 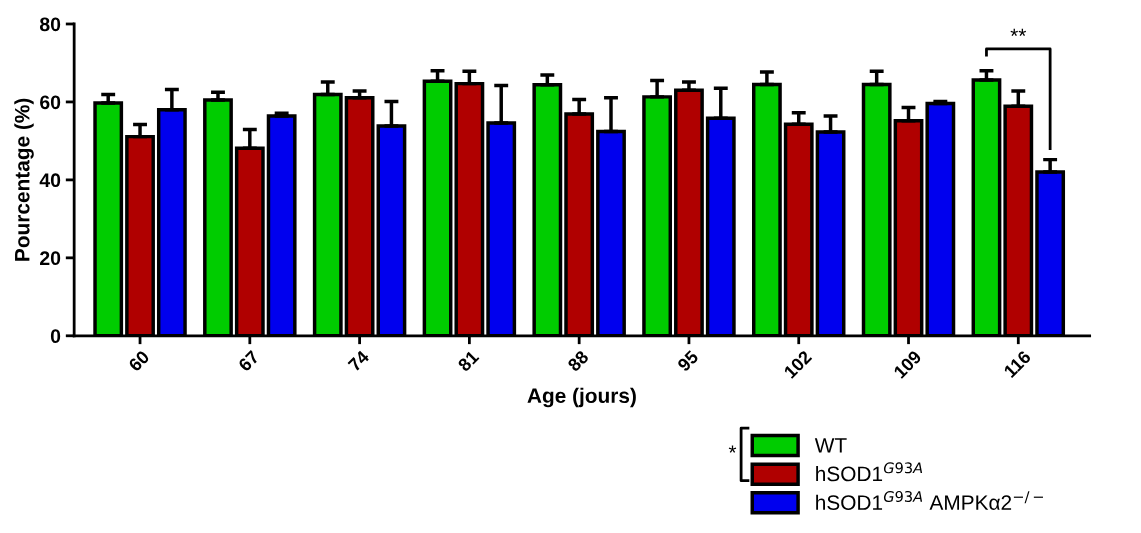 What do you see at coordinates (139, 361) in the screenshot?
I see `x-tick-label: 60` at bounding box center [139, 361].